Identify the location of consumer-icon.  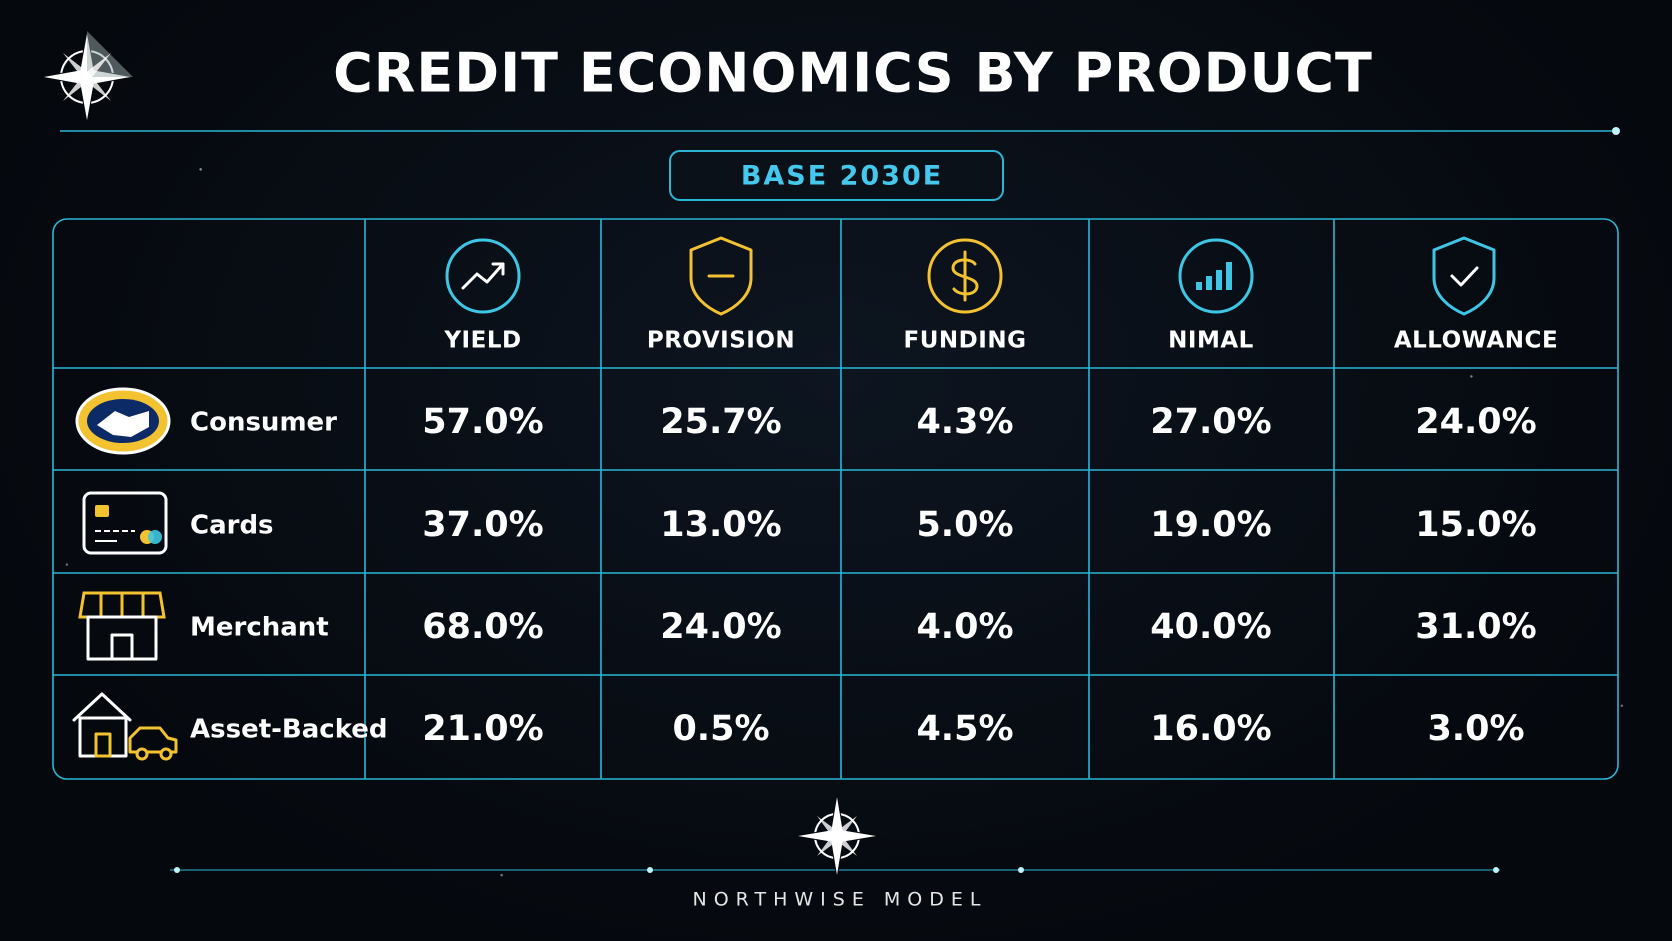
(123, 421).